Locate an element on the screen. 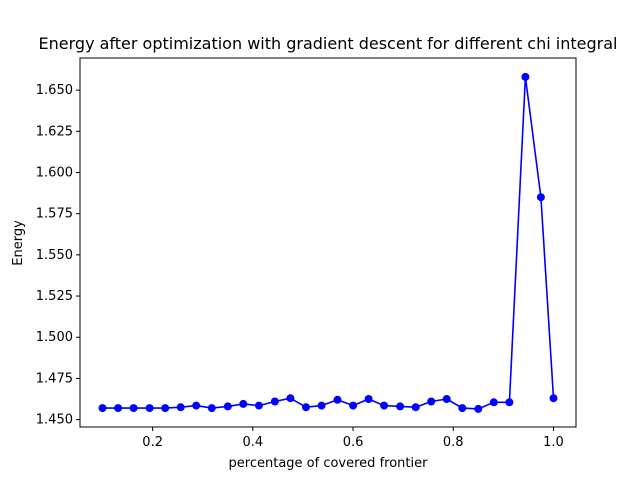  y-tick-label: 1.550 is located at coordinates (54, 255).